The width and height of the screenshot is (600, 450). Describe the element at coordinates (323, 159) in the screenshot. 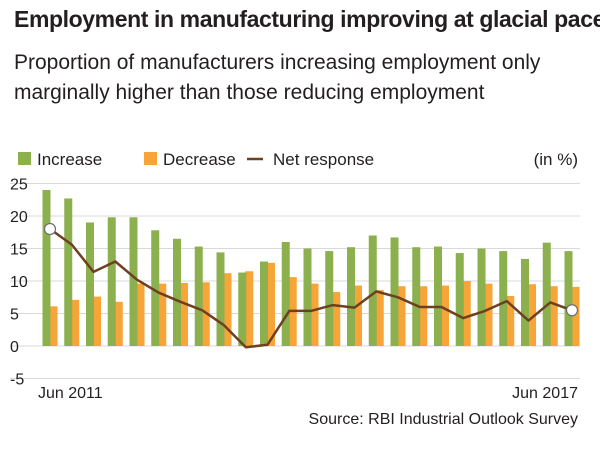

I see `legend-net-label: Net response` at that location.